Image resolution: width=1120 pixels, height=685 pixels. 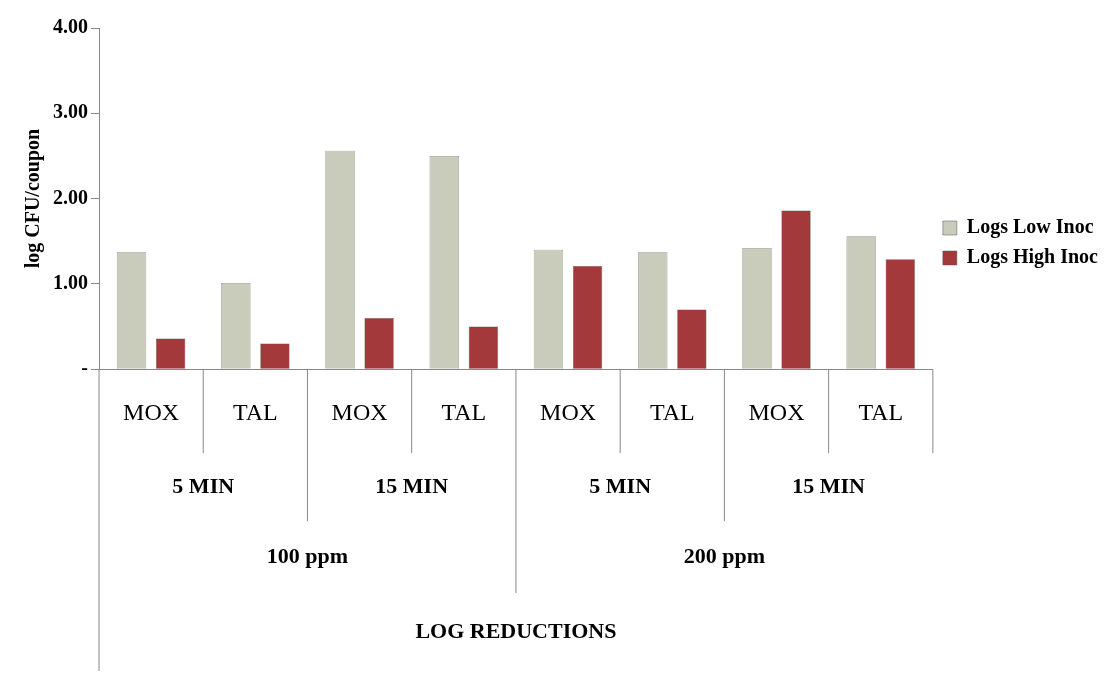 What do you see at coordinates (70, 196) in the screenshot?
I see `y-tick-label: 2.00` at bounding box center [70, 196].